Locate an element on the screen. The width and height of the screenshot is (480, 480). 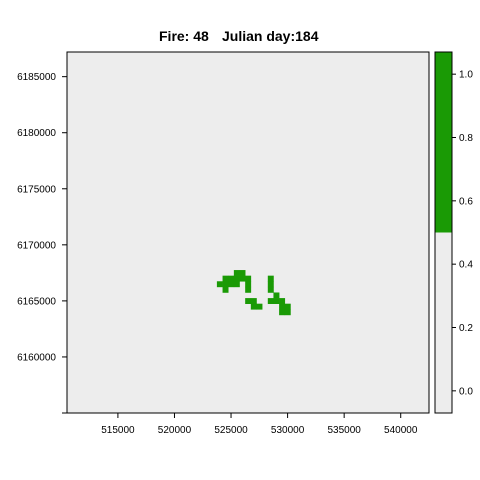
y-tick-label: 6185000 is located at coordinates (36, 77).